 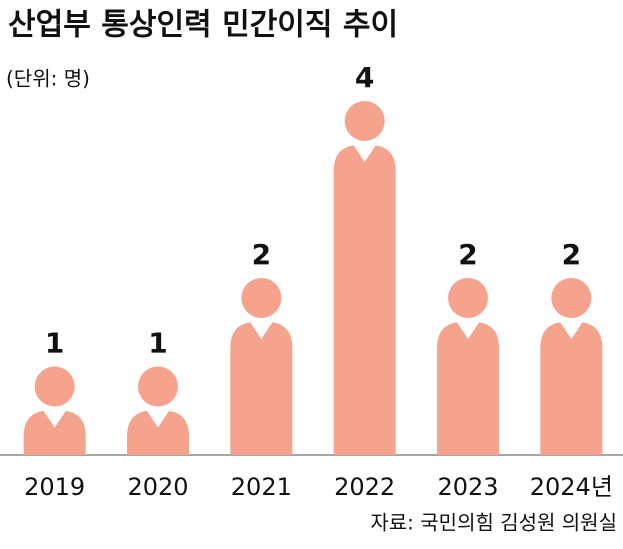 What do you see at coordinates (54, 487) in the screenshot?
I see `x-tick-label: 2019` at bounding box center [54, 487].